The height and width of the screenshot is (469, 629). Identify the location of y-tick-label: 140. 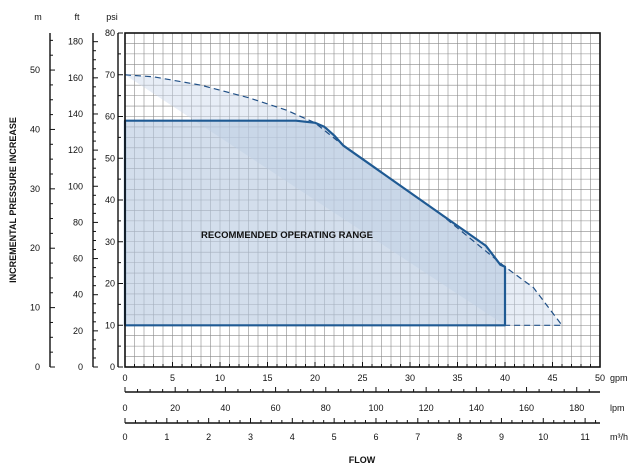
(75, 114).